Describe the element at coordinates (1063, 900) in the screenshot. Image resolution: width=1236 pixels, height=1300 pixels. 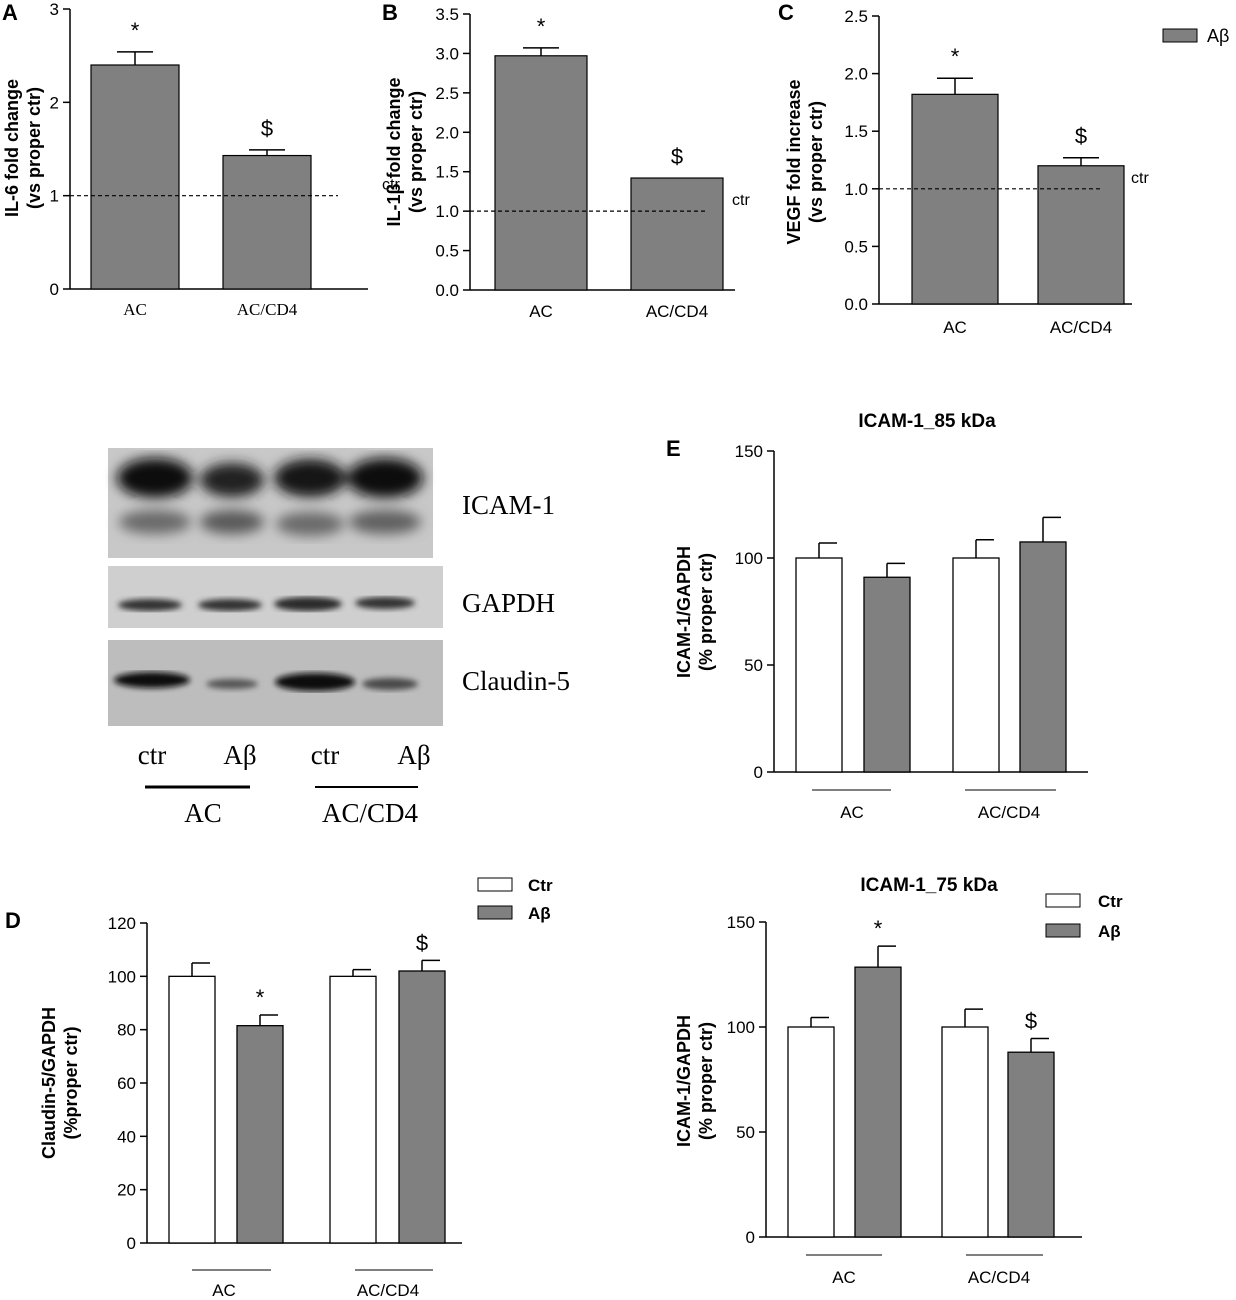
I see `legend-e2-swatch-ctr` at that location.